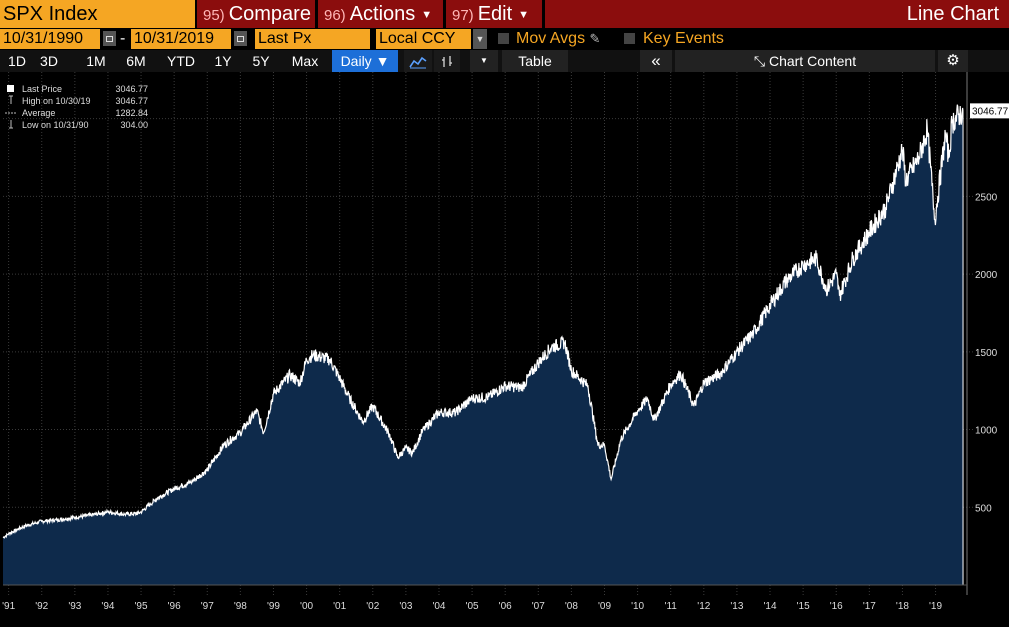 The height and width of the screenshot is (627, 1009). What do you see at coordinates (372, 606) in the screenshot?
I see `x-tick-label: '02` at bounding box center [372, 606].